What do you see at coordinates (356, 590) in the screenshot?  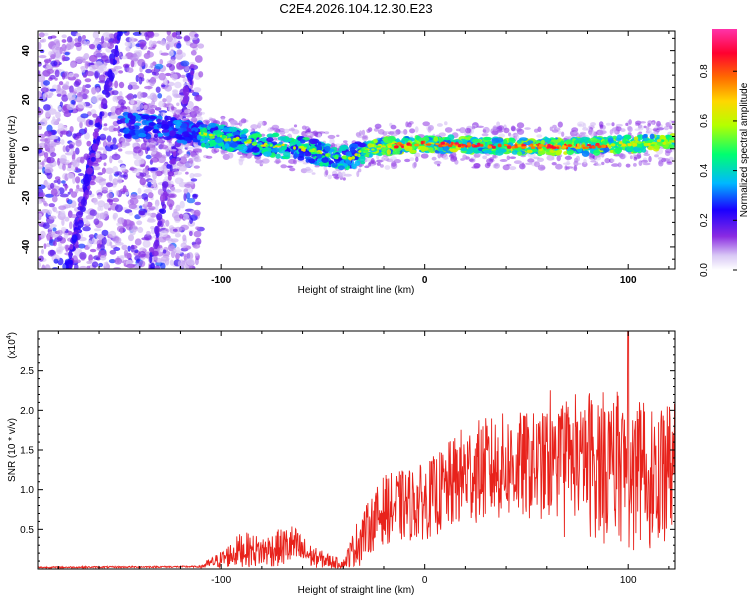 I see `snr-xlabel: Height of straight line (km)` at bounding box center [356, 590].